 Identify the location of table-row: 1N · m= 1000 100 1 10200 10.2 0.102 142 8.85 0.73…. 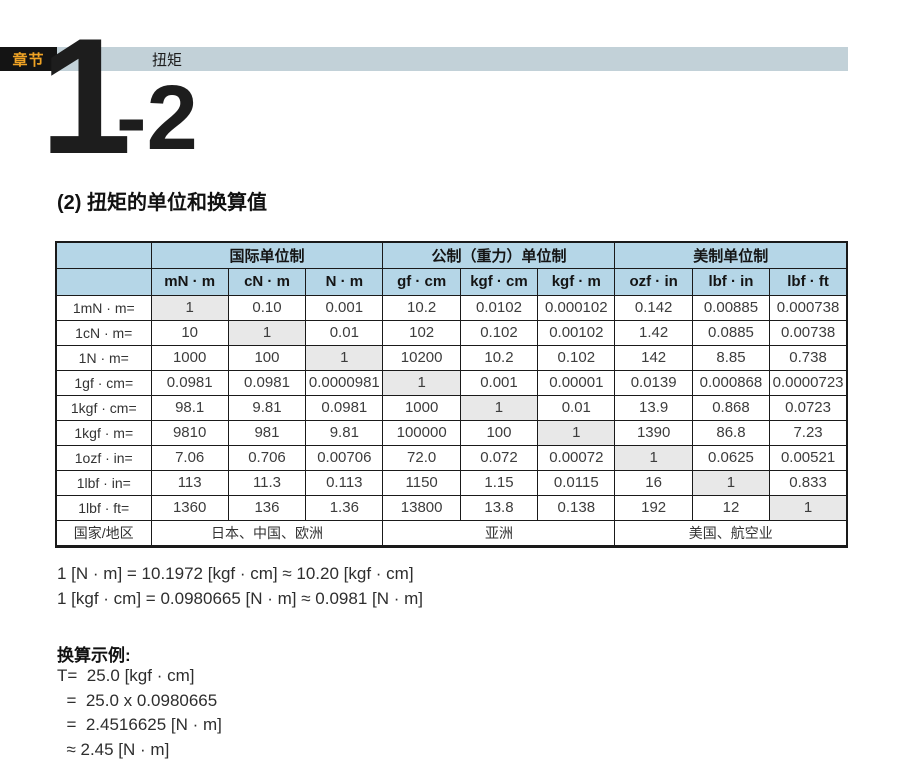
(451, 357).